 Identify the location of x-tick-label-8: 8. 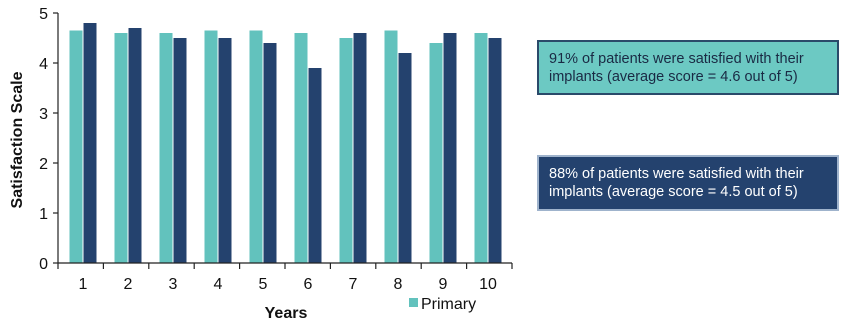
(398, 284).